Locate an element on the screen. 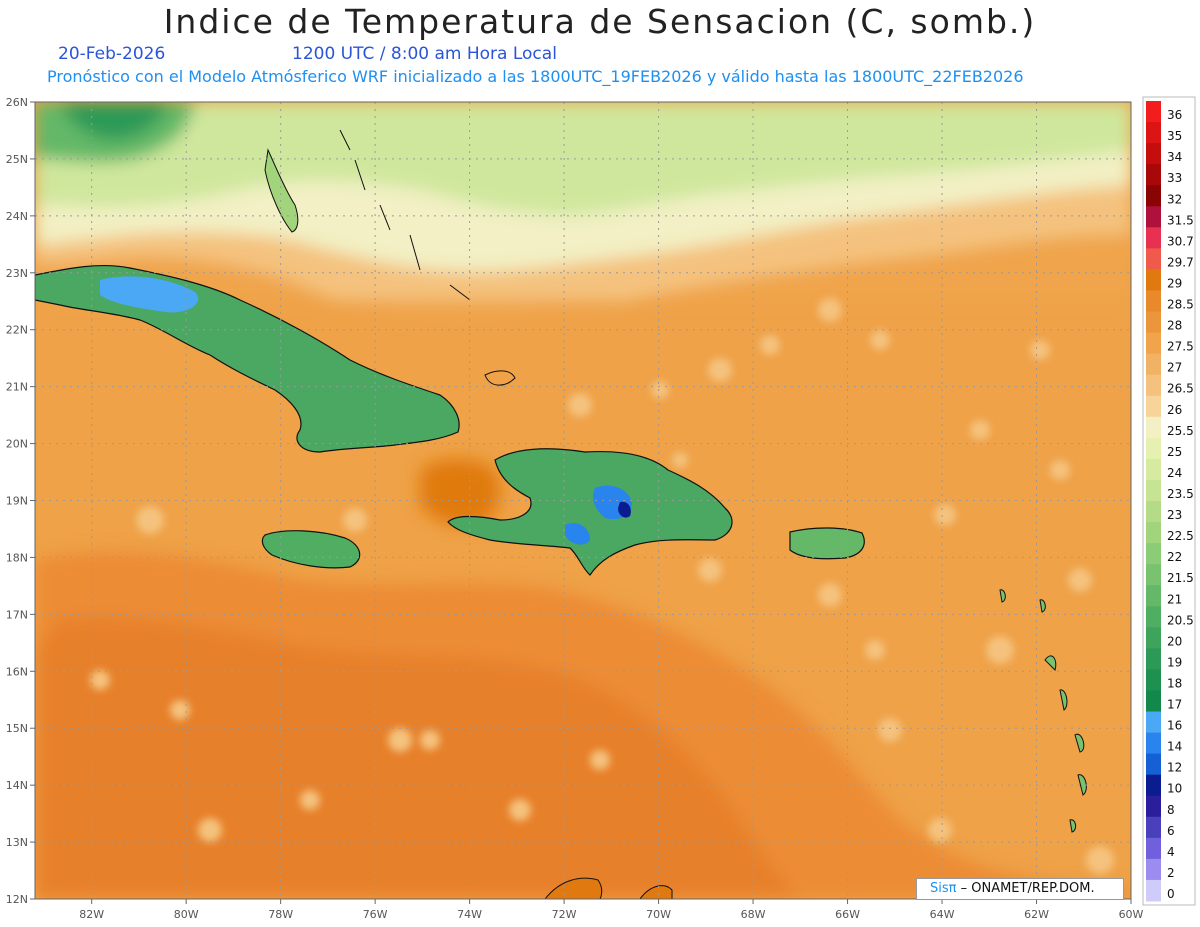 This screenshot has height=927, width=1200. x-tick-label: 80W is located at coordinates (186, 914).